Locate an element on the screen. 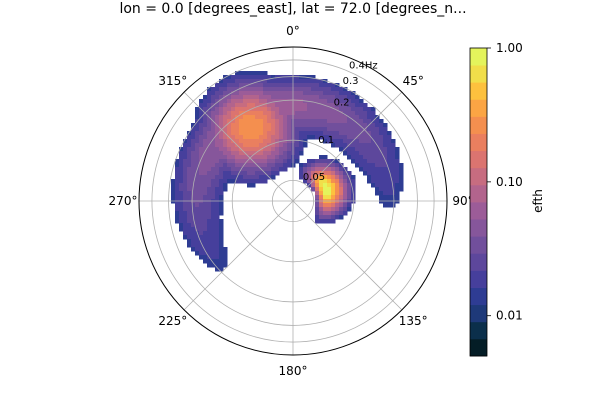 This screenshot has height=404, width=600. colorbar-band is located at coordinates (478, 193).